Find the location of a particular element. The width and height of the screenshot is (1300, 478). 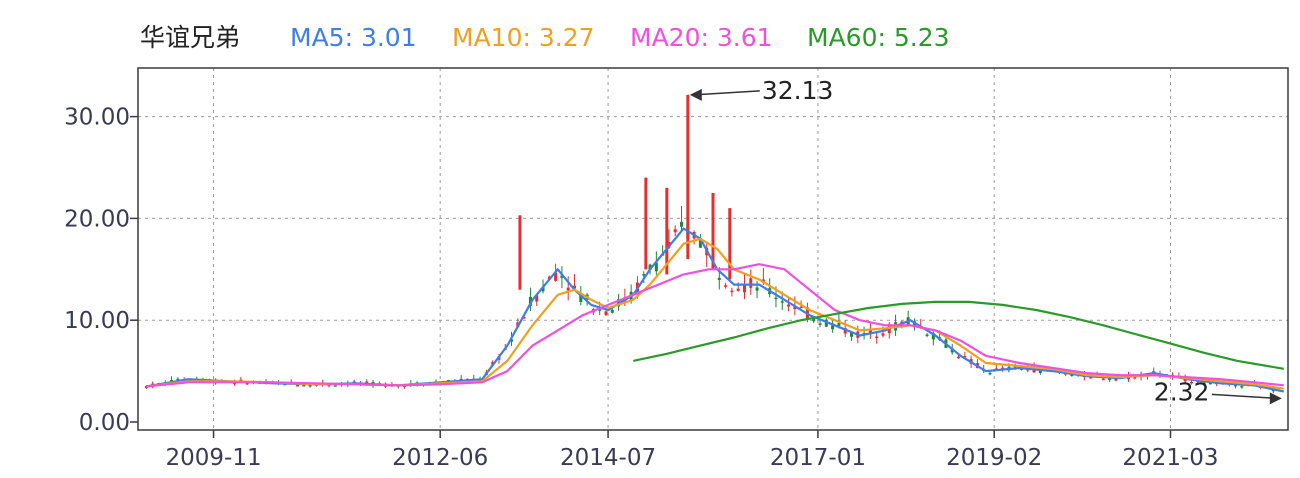

x-tick-label: 2017-01 is located at coordinates (818, 458).